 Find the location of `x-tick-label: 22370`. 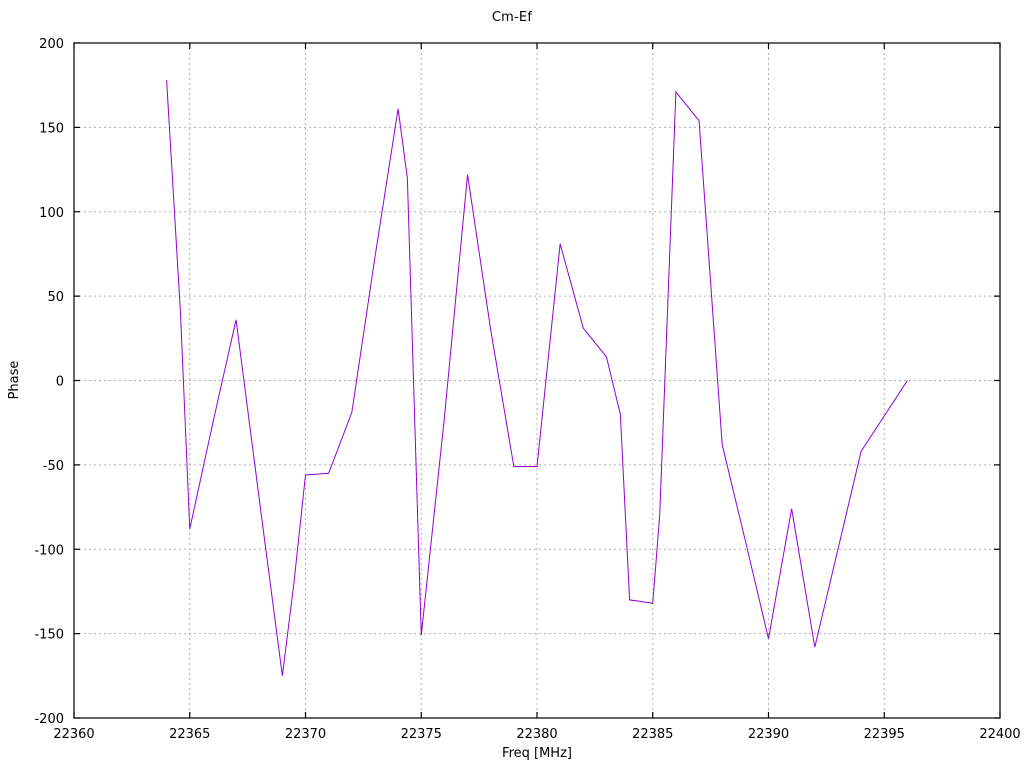

x-tick-label: 22370 is located at coordinates (305, 734).